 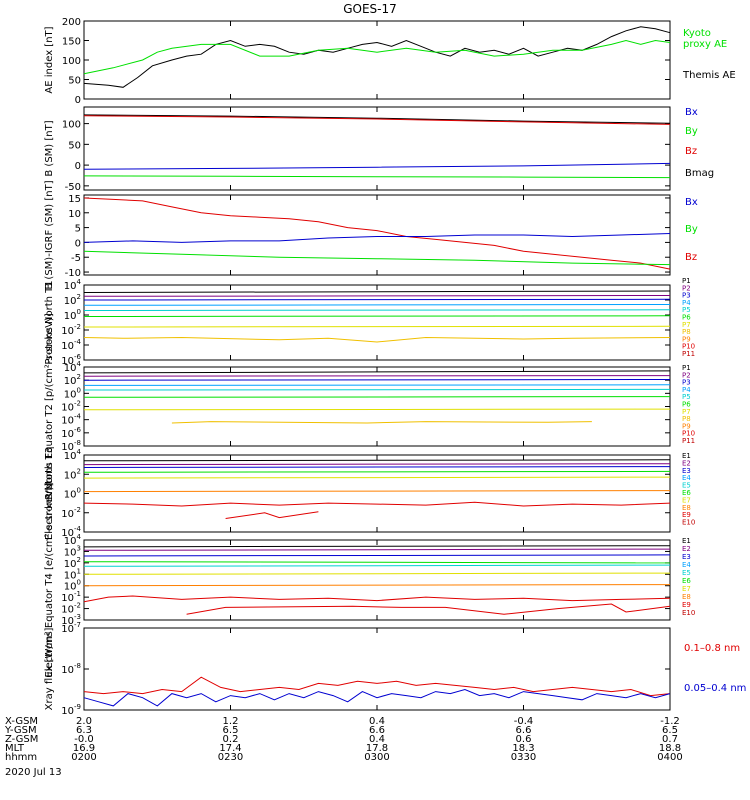 I want to click on ephem-value: 0230, so click(x=230, y=757).